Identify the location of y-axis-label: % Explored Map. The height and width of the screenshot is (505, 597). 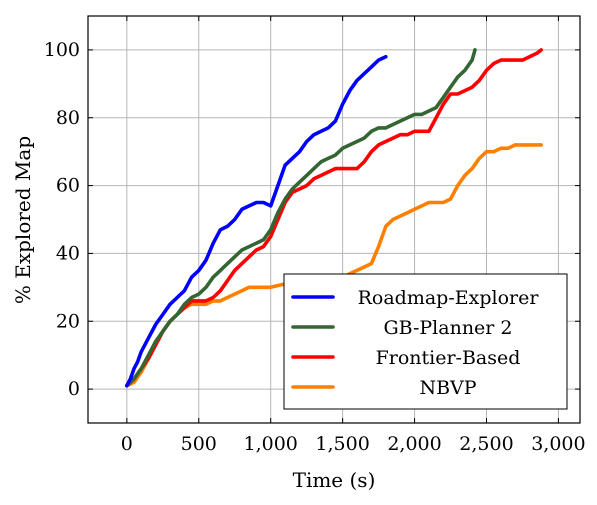
(23, 220).